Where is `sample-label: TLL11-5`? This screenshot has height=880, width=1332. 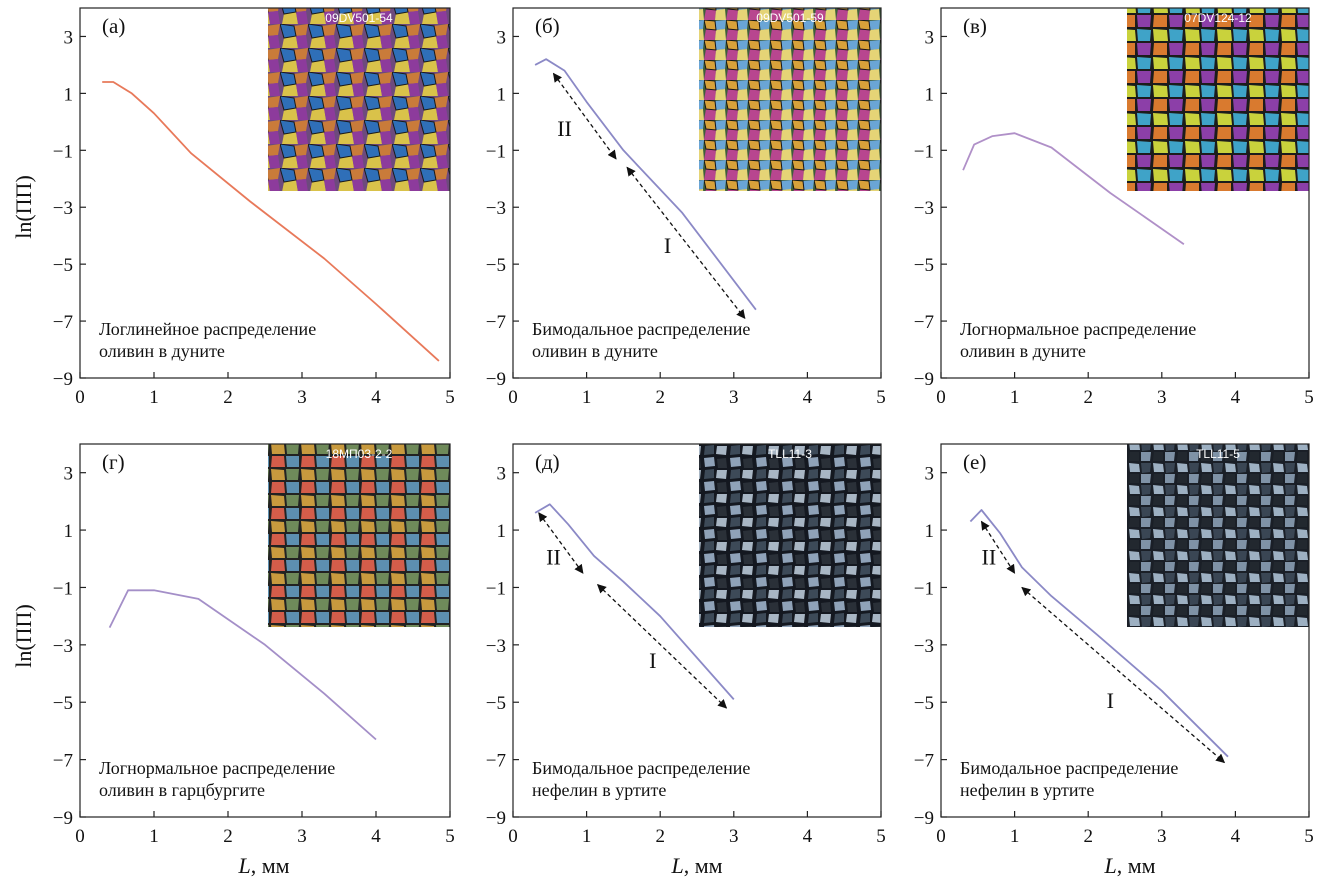
sample-label: TLL11-5 is located at coordinates (1218, 454).